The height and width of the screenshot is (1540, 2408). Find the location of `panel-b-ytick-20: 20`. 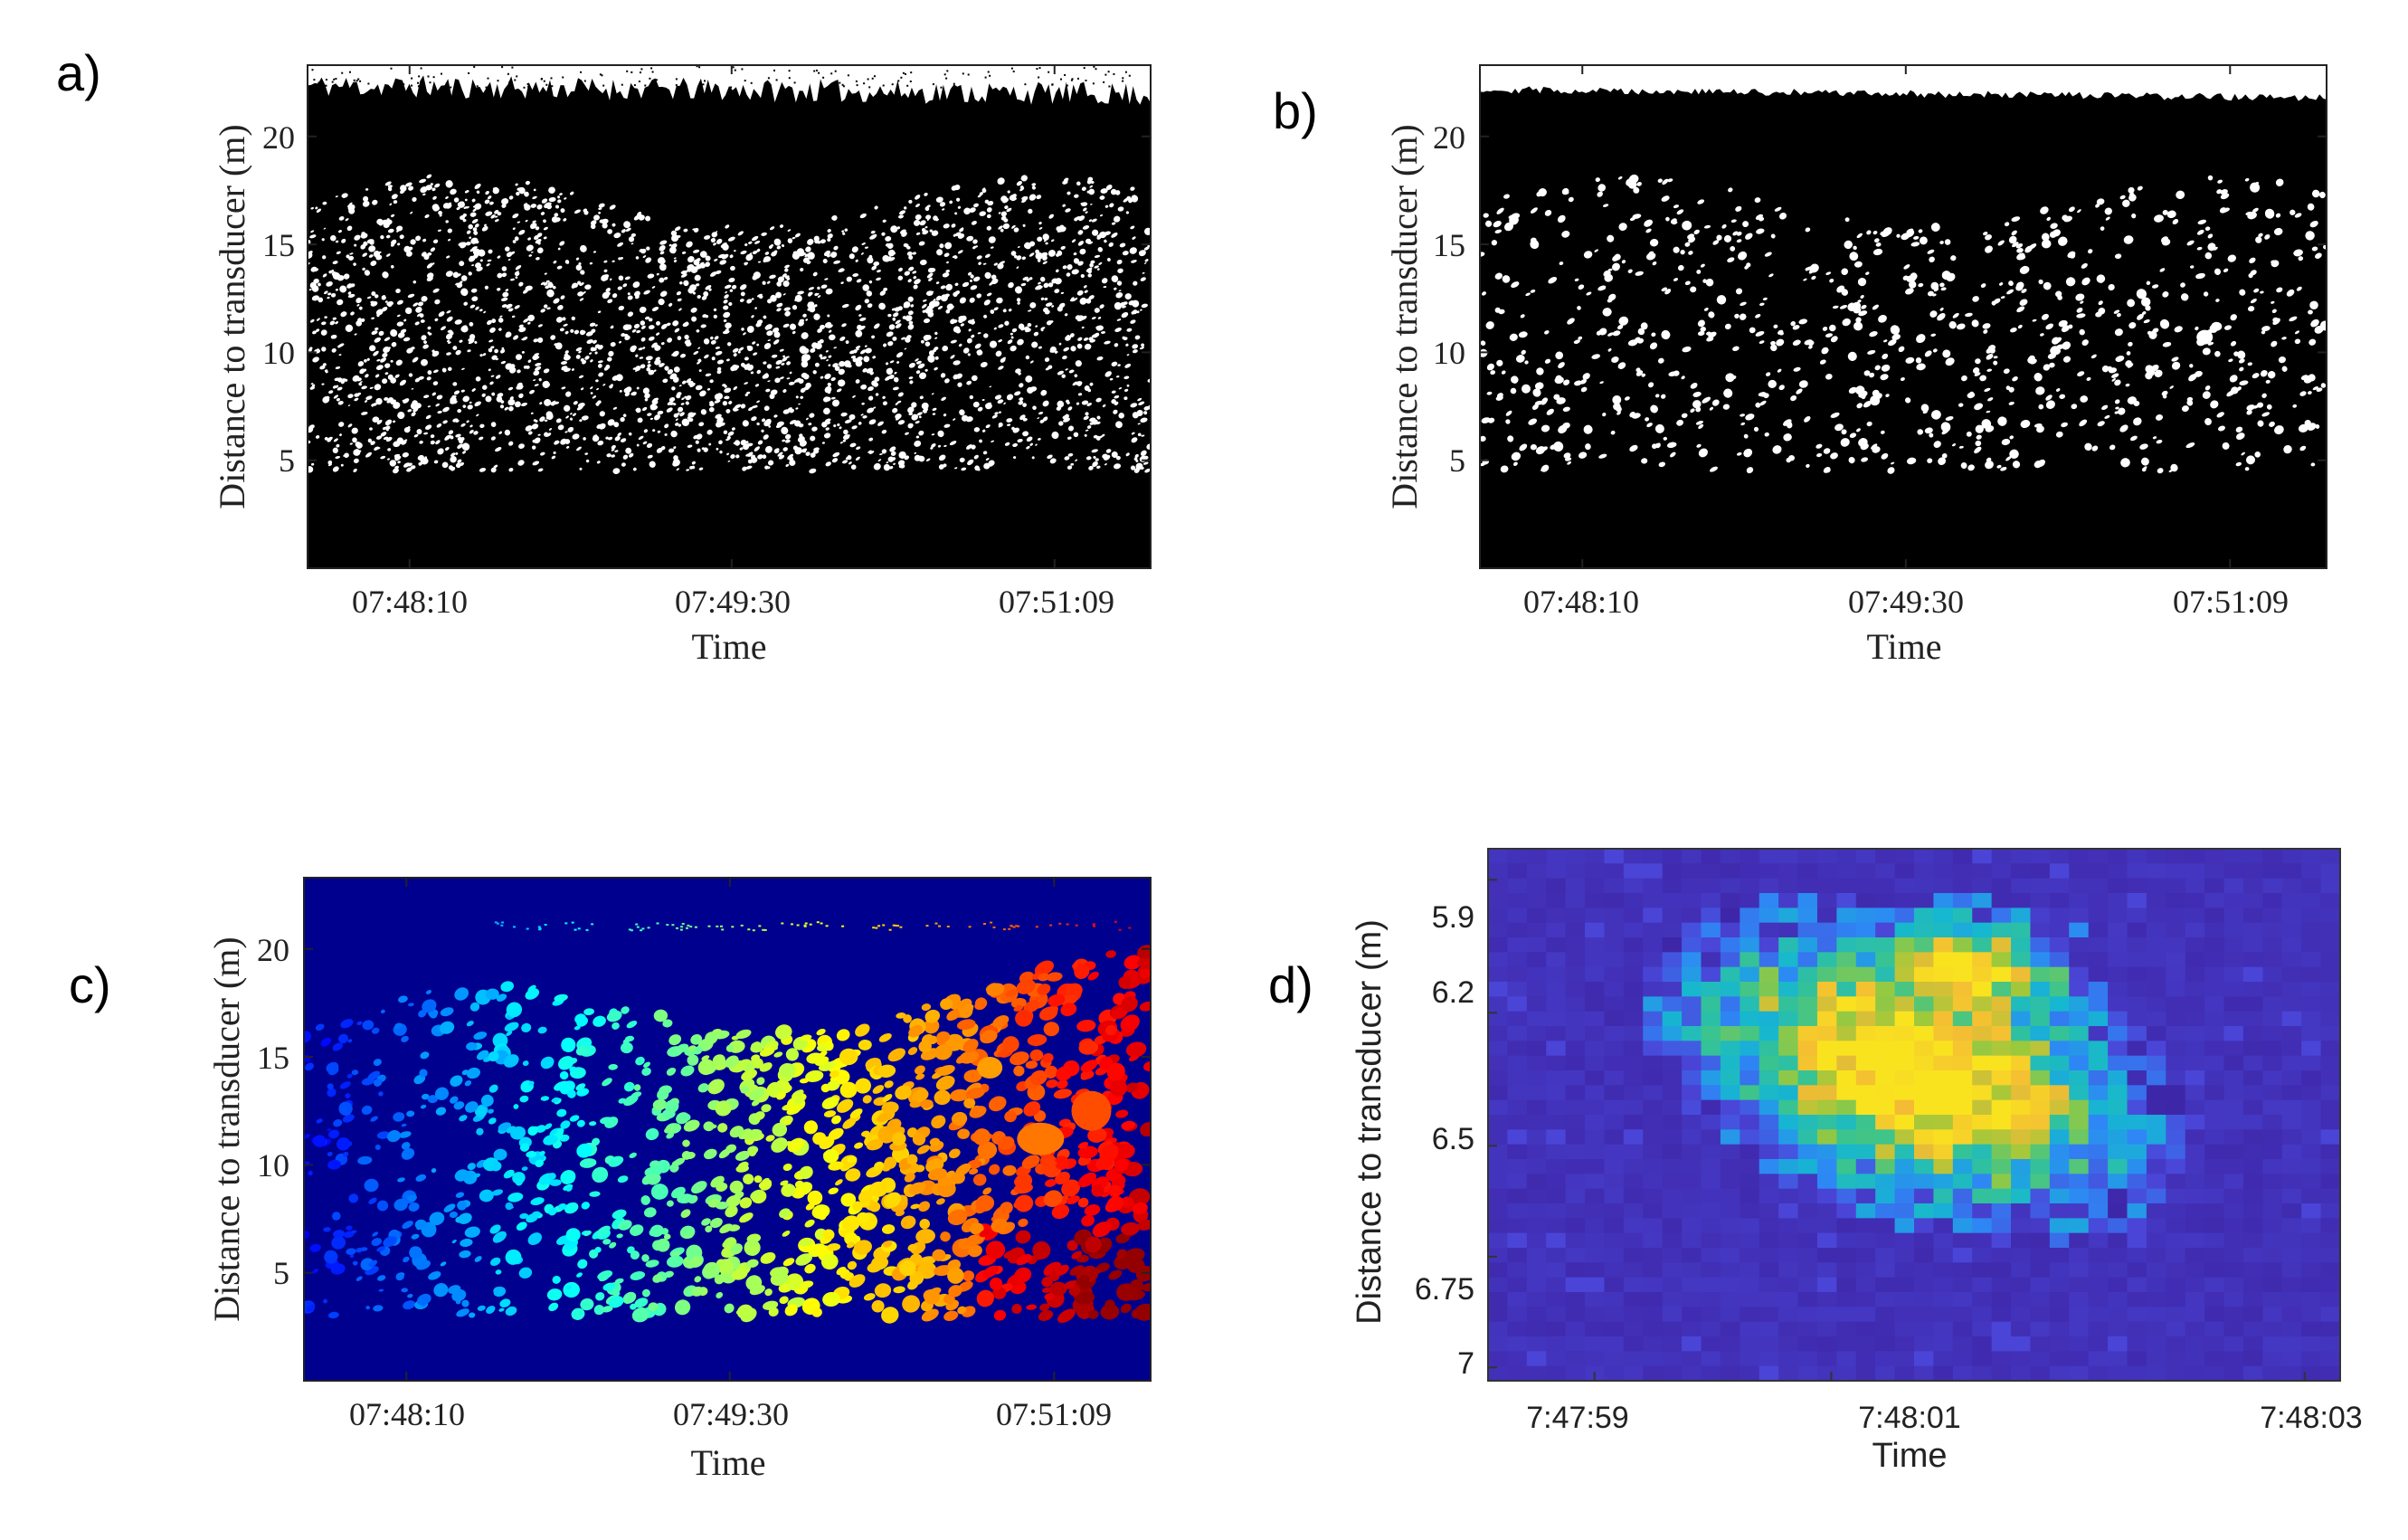

panel-b-ytick-20: 20 is located at coordinates (1449, 138).